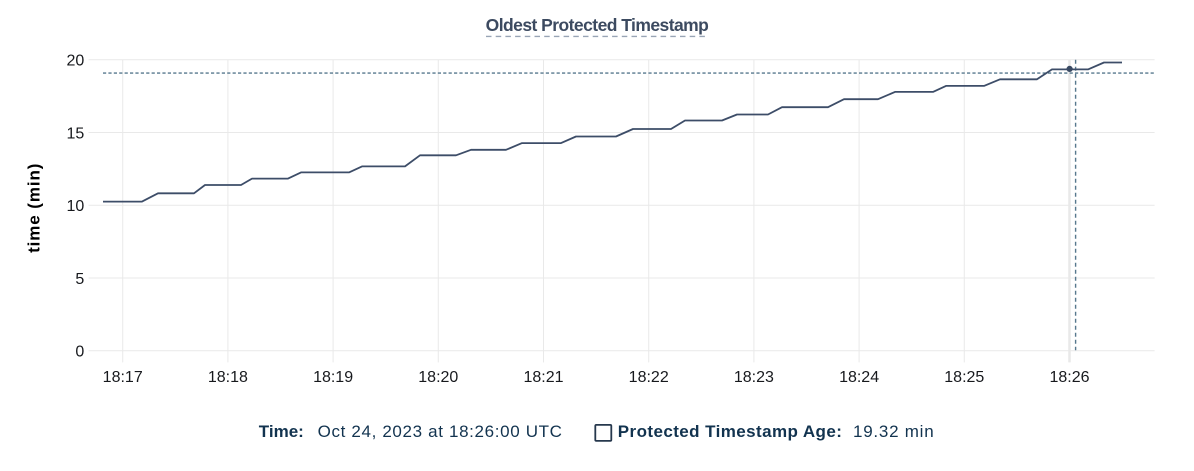 This screenshot has width=1194, height=471. I want to click on svg-text: 0, so click(79, 352).